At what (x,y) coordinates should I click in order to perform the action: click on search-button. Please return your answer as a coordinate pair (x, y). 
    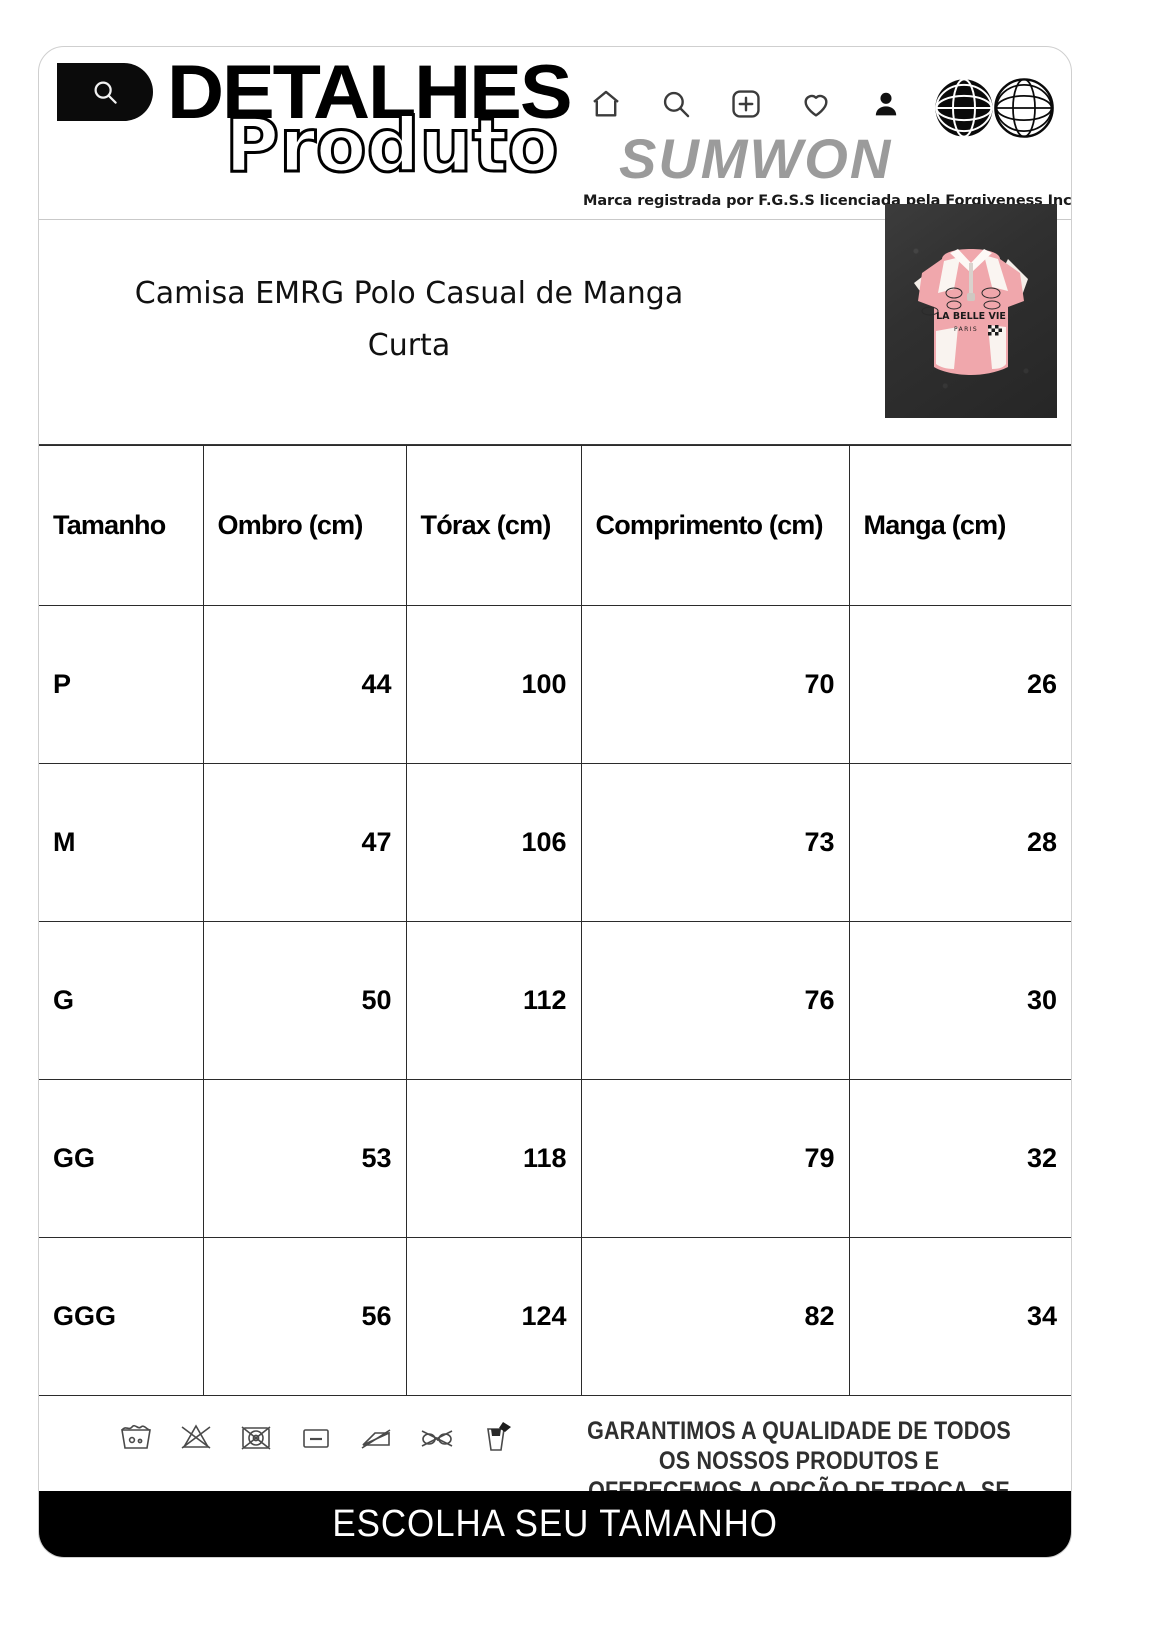
    Looking at the image, I should click on (105, 92).